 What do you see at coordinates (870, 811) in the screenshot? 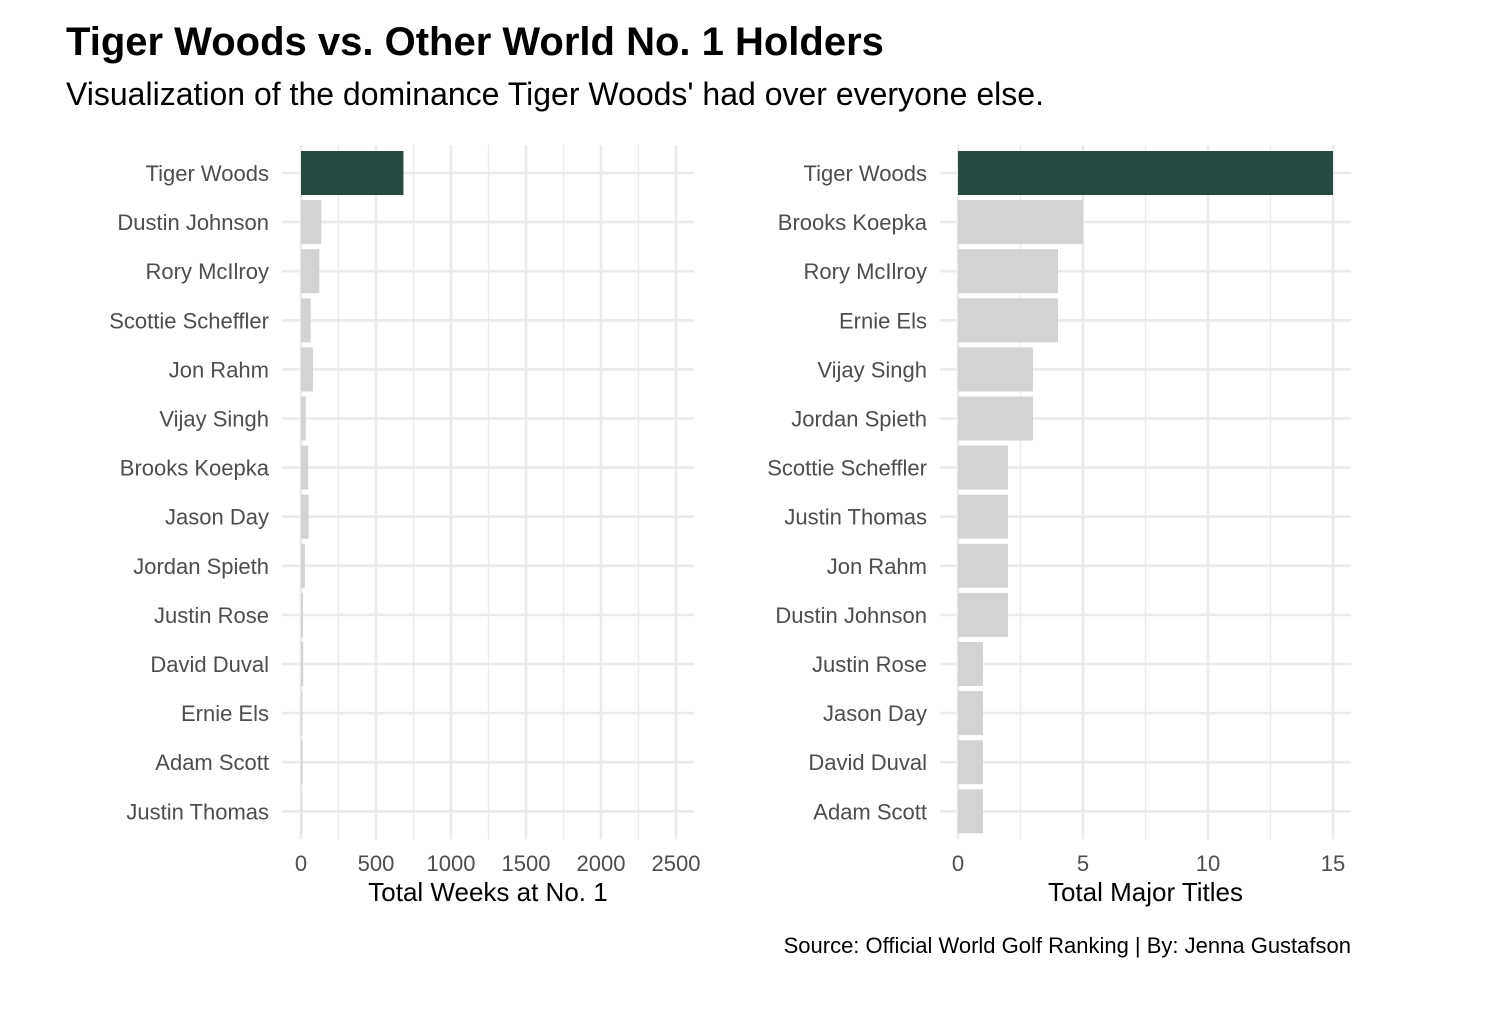
I see `majors-category-label: Adam Scott` at bounding box center [870, 811].